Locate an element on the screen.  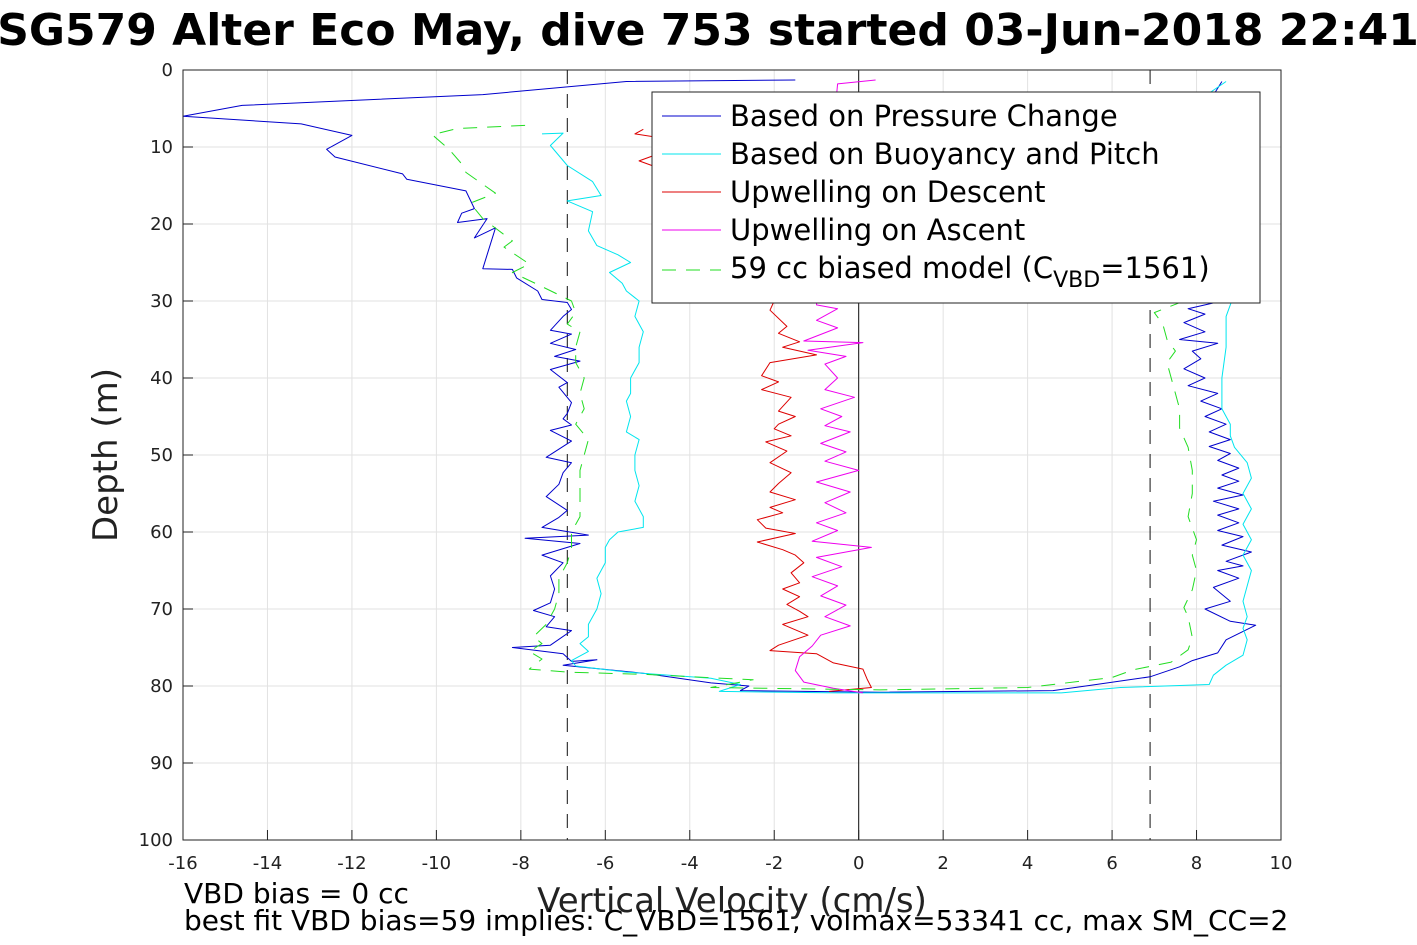
legend-entry-pressure: Based on Pressure Change is located at coordinates (924, 116).